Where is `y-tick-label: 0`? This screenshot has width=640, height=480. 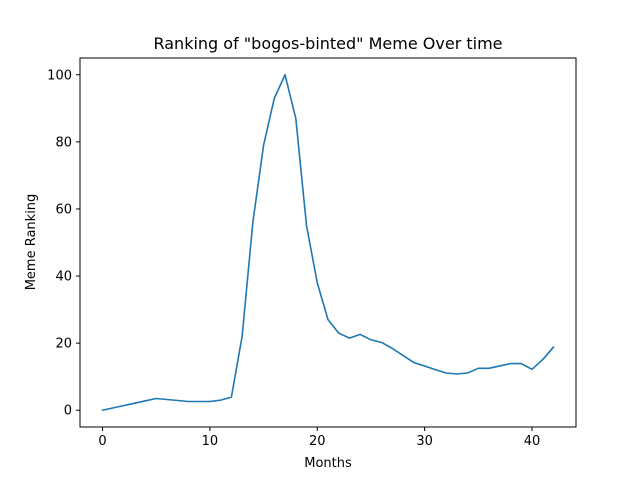
y-tick-label: 0 is located at coordinates (68, 411).